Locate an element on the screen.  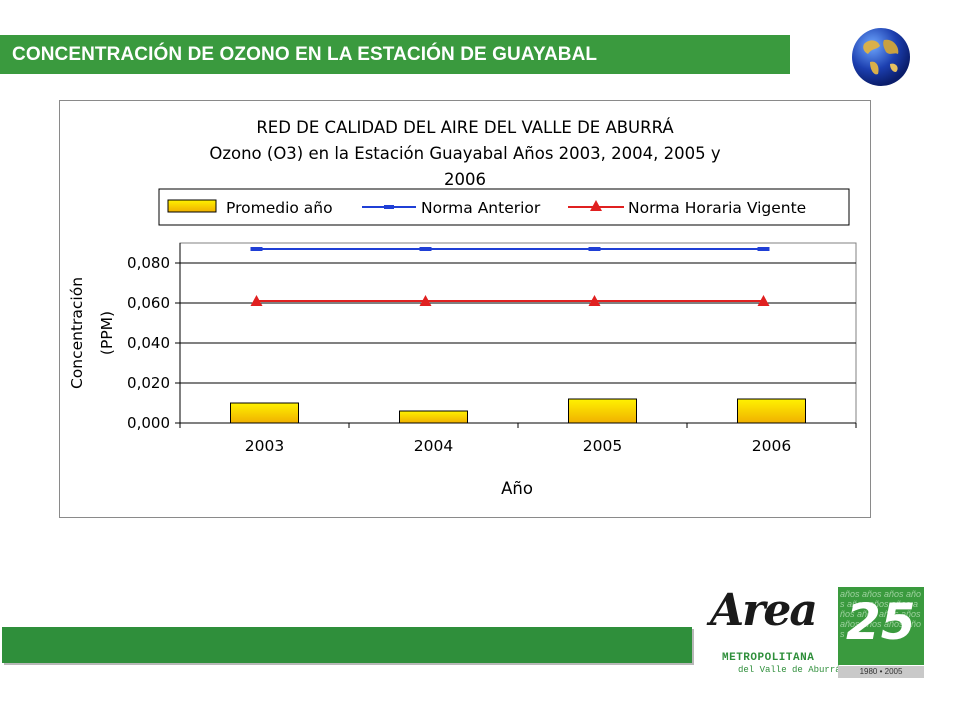
y-tick-label: 0,000 is located at coordinates (148, 423).